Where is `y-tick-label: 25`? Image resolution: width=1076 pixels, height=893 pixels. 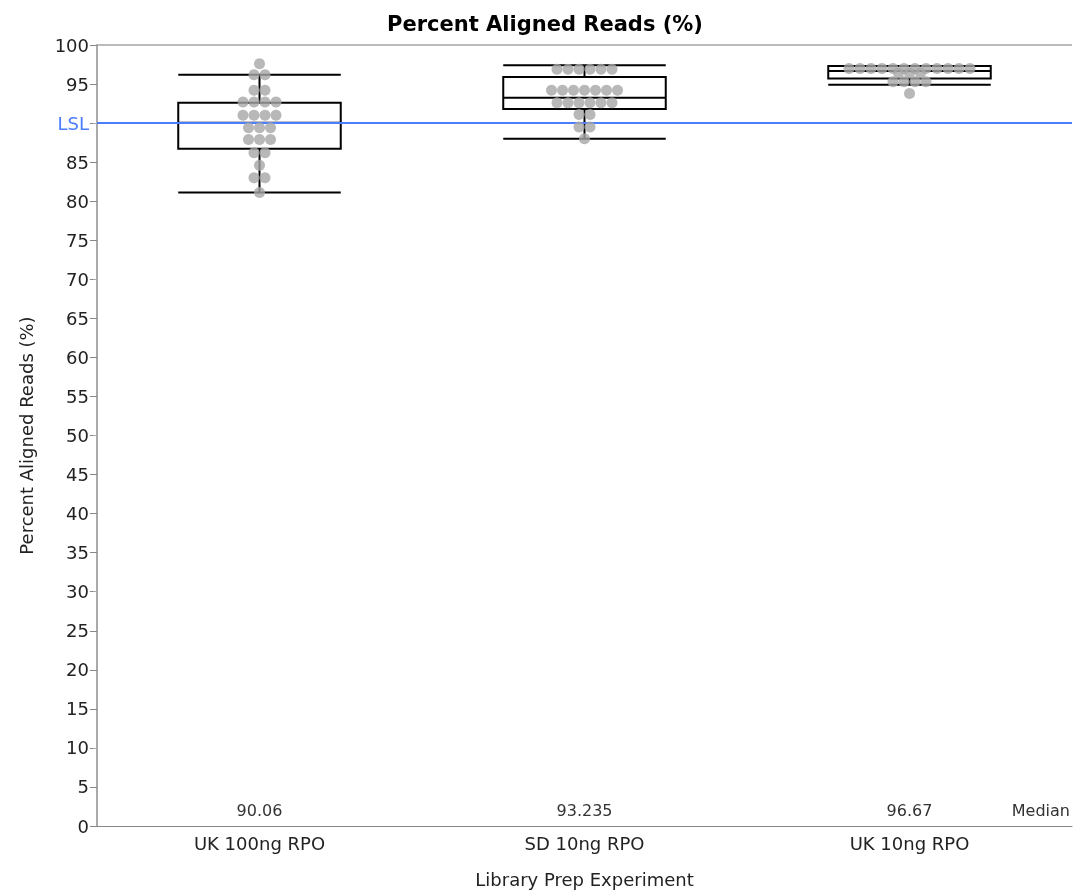
y-tick-label: 25 is located at coordinates (77, 631).